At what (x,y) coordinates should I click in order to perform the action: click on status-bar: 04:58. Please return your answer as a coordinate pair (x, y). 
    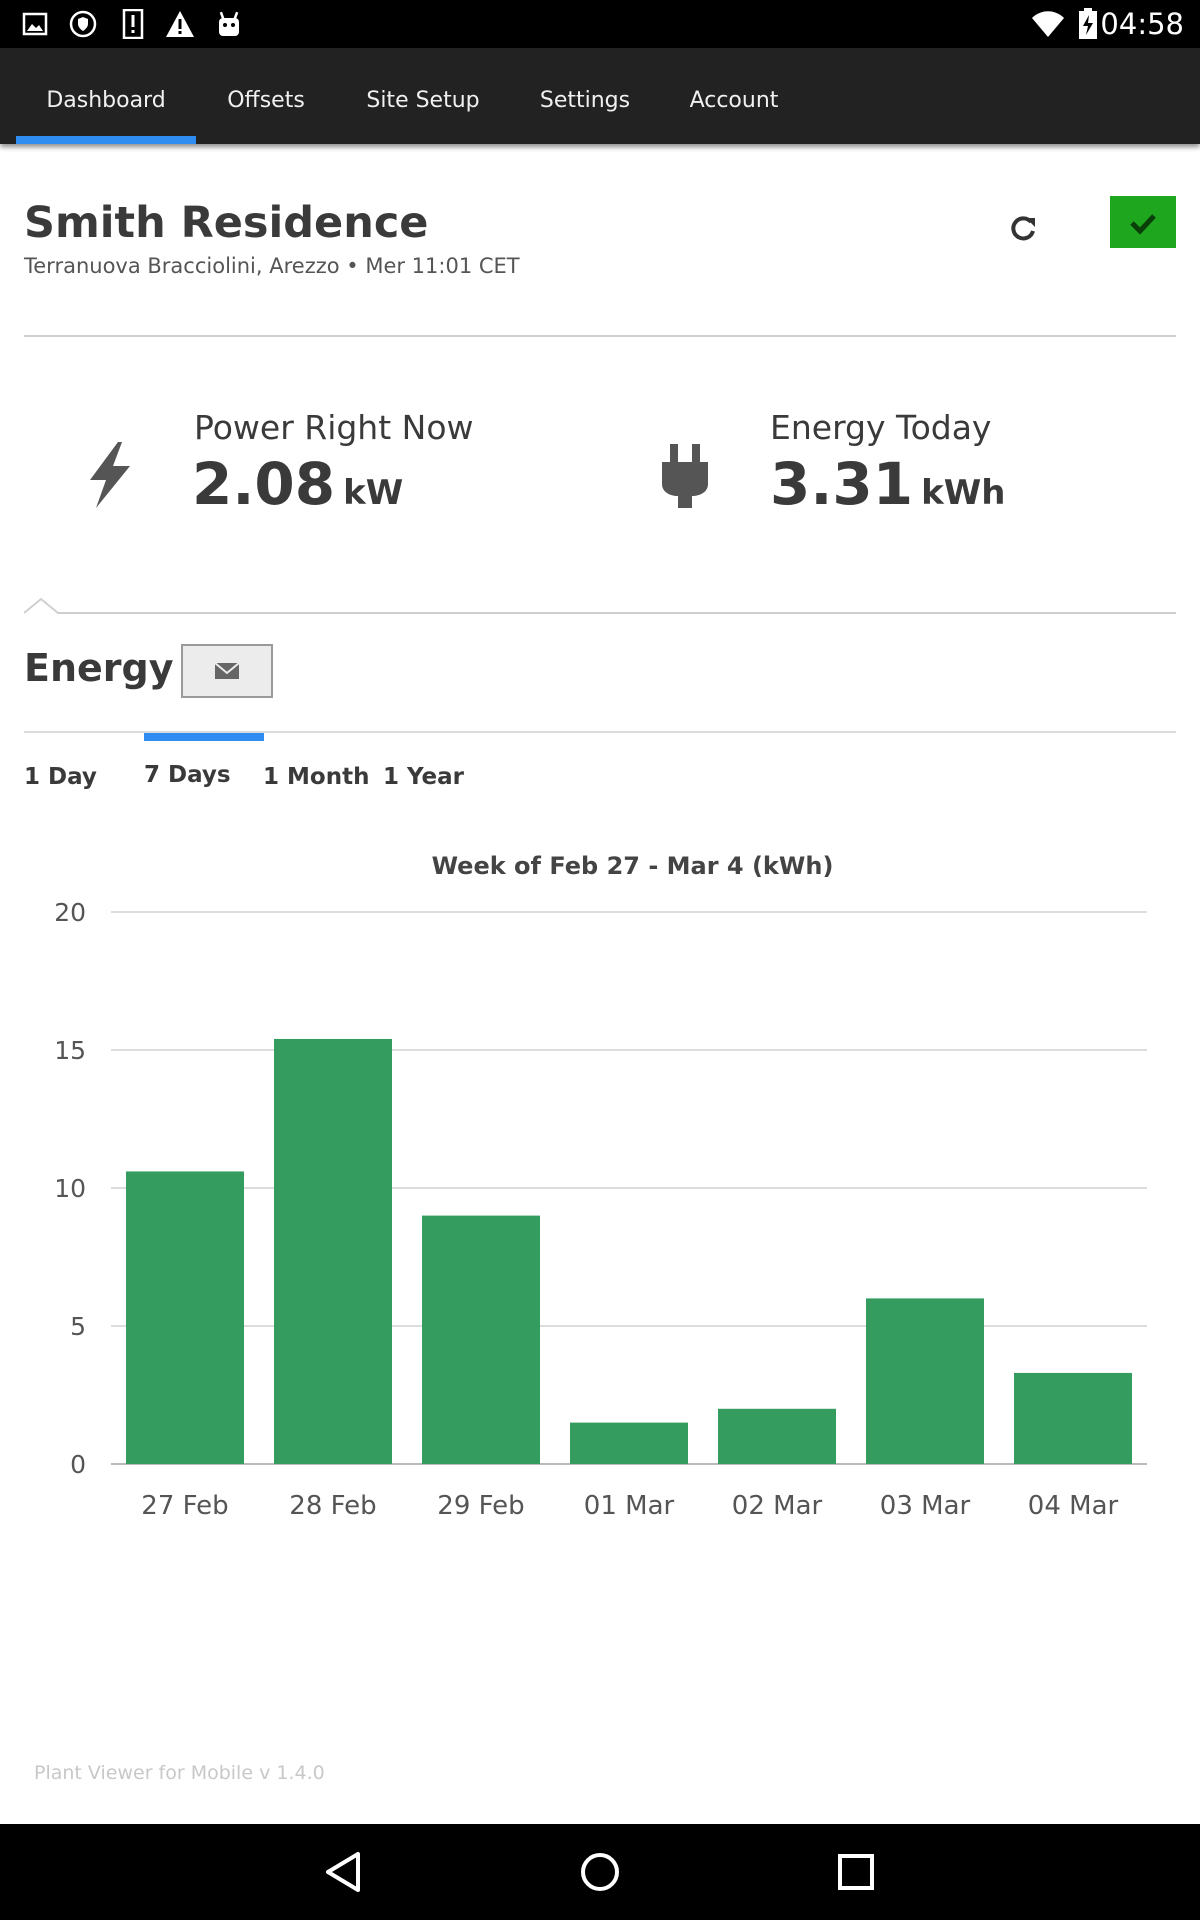
    Looking at the image, I should click on (600, 24).